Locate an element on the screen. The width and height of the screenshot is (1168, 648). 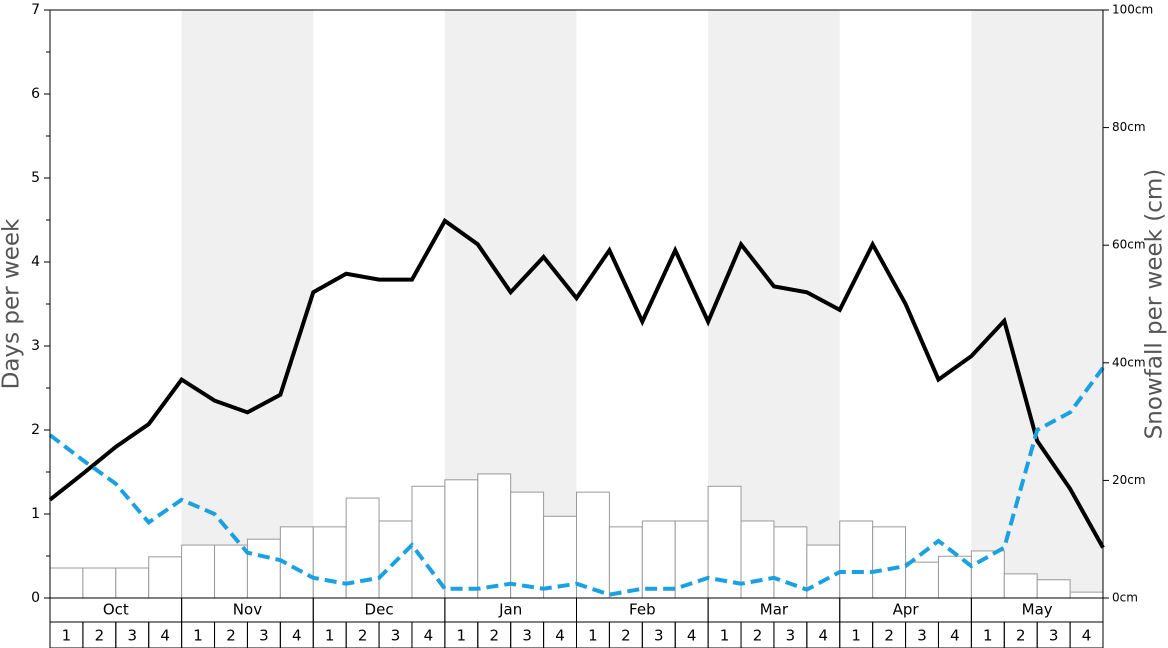
y-tick-label: 2 is located at coordinates (35, 430).